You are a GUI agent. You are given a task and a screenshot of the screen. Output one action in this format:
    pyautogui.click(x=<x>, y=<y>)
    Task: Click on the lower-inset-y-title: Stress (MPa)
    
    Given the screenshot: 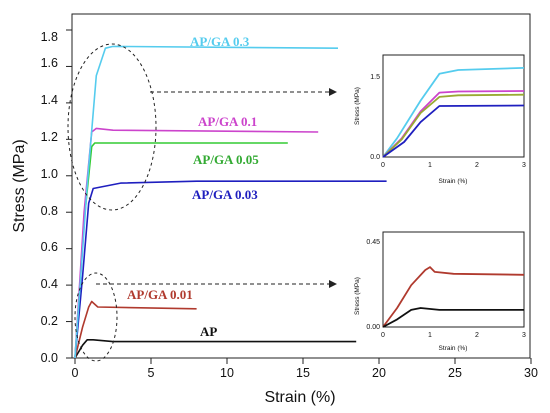 What is the action you would take?
    pyautogui.click(x=357, y=296)
    